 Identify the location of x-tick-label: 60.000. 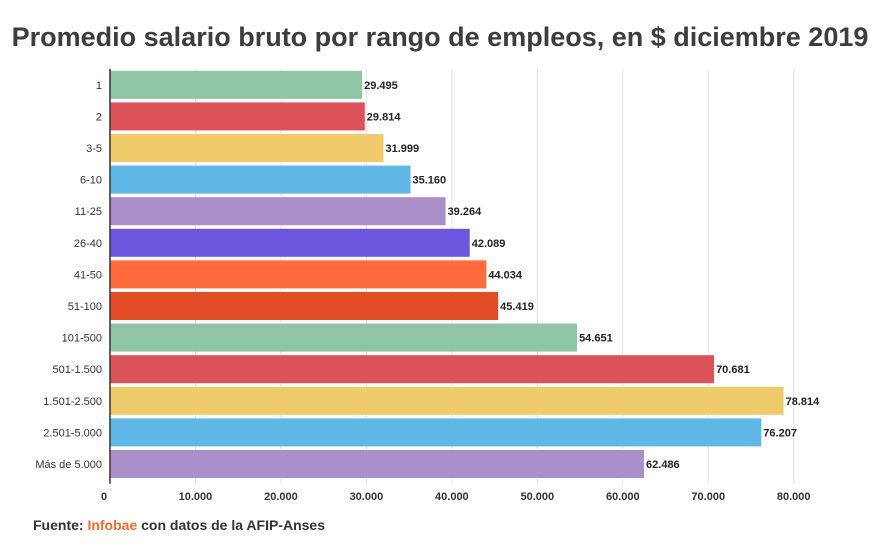
(623, 497).